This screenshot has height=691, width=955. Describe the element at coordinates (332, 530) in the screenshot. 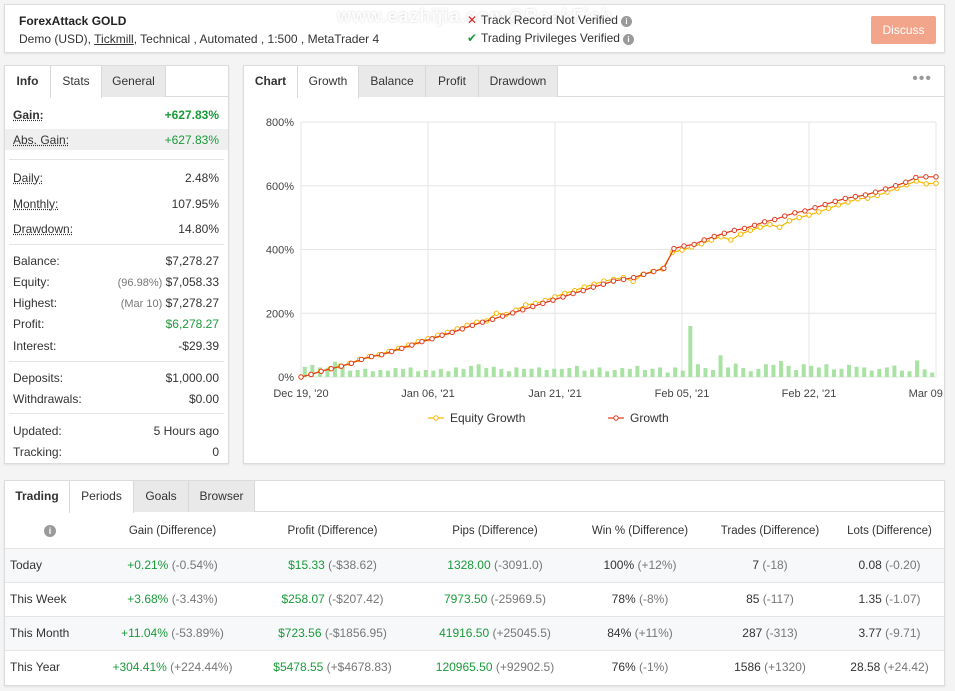

I see `column-header: Profit (Difference)` at that location.